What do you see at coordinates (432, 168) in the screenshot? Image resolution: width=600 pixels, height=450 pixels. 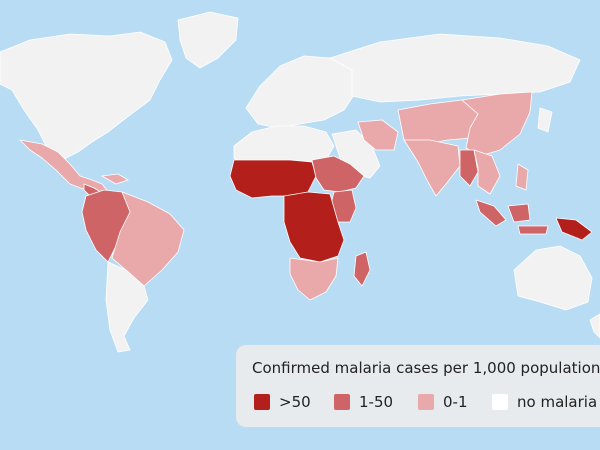 I see `region-south-asia` at bounding box center [432, 168].